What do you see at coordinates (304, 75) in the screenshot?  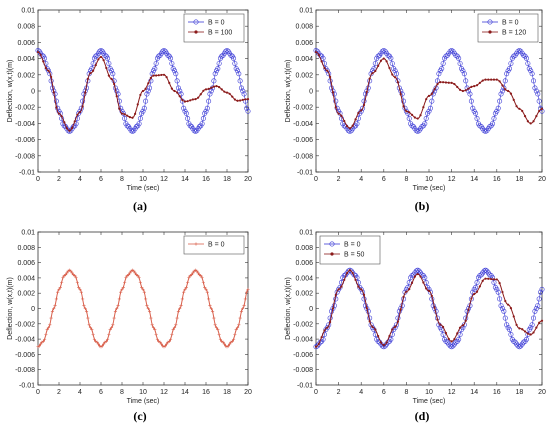 I see `y-tick-label: 0.002` at bounding box center [304, 75].